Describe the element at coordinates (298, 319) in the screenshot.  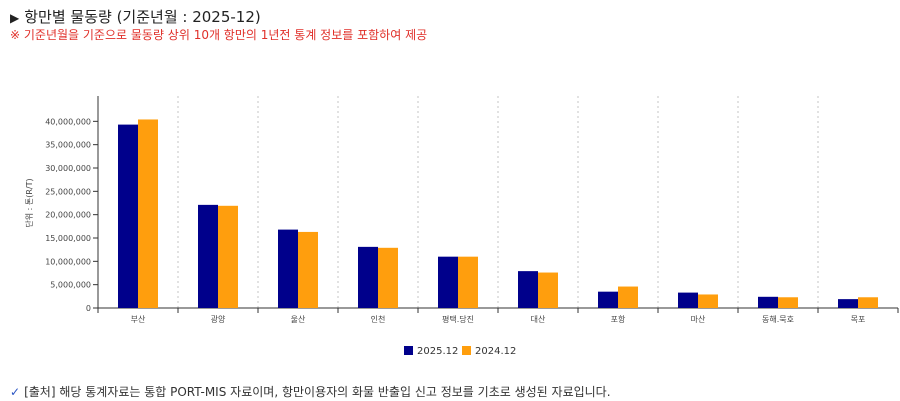
I see `x-tick-label: 울산` at that location.